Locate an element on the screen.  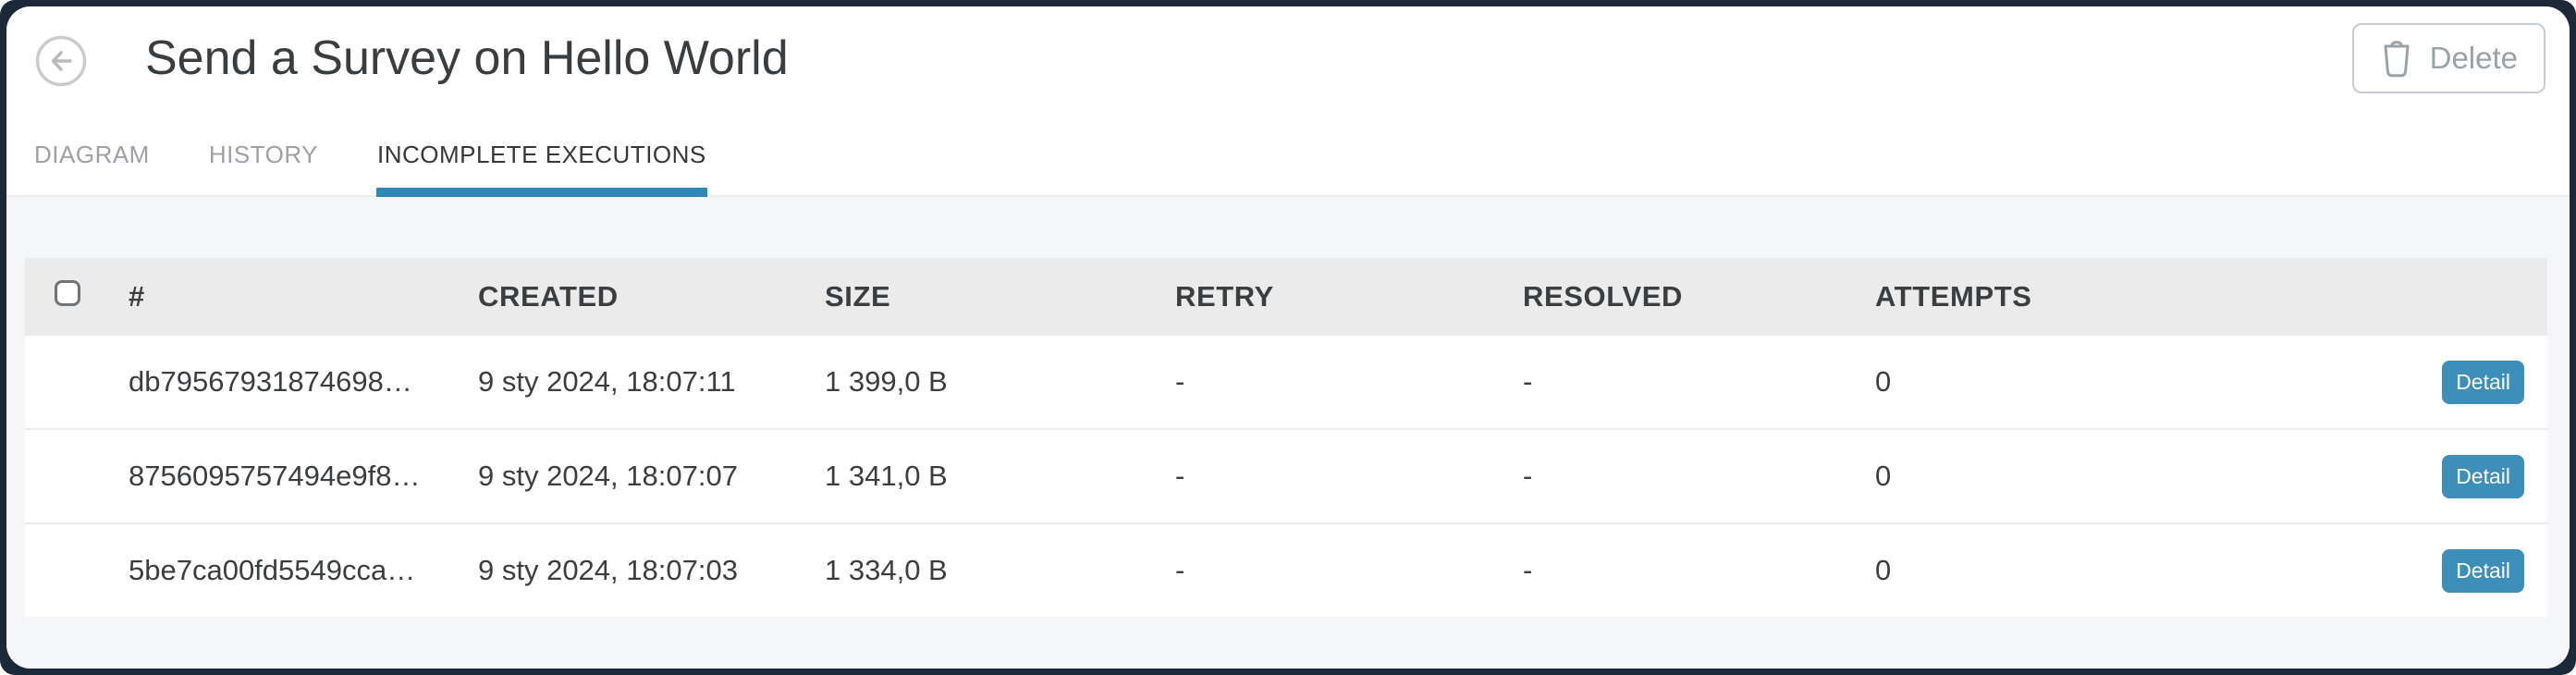
table-header-row: # CREATED SIZE RETRY RESOLVED ATTEMPTS is located at coordinates (1286, 297).